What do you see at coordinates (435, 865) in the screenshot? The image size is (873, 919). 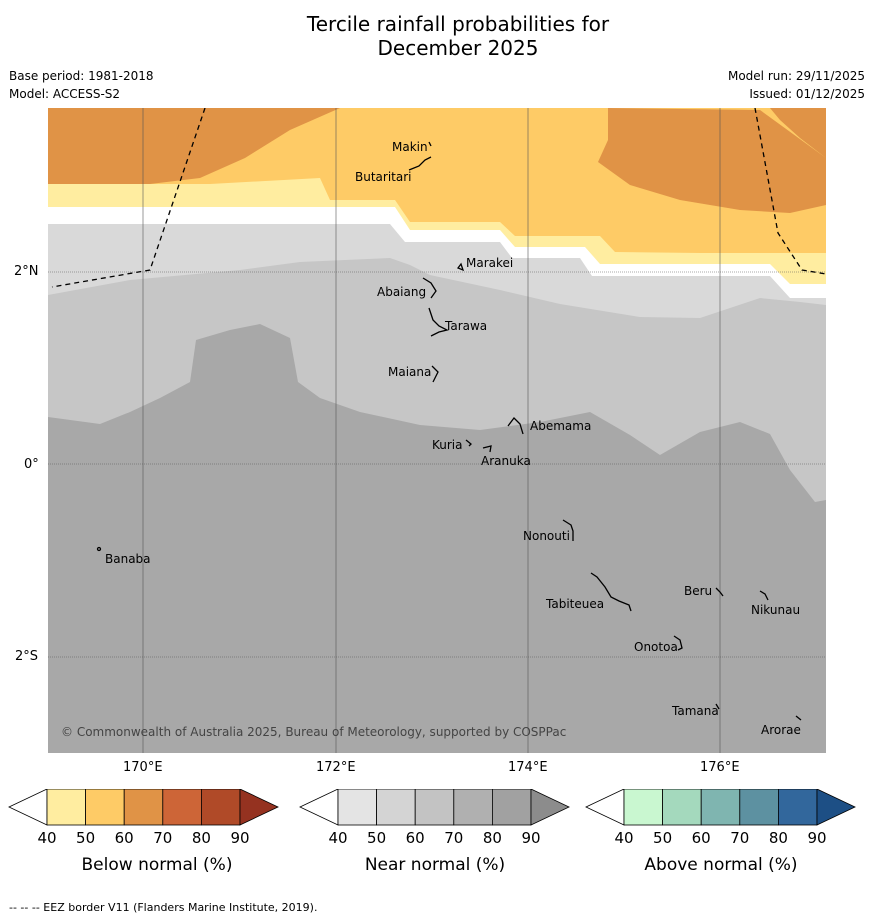 I see `legend-near-label: Near normal (%)` at bounding box center [435, 865].